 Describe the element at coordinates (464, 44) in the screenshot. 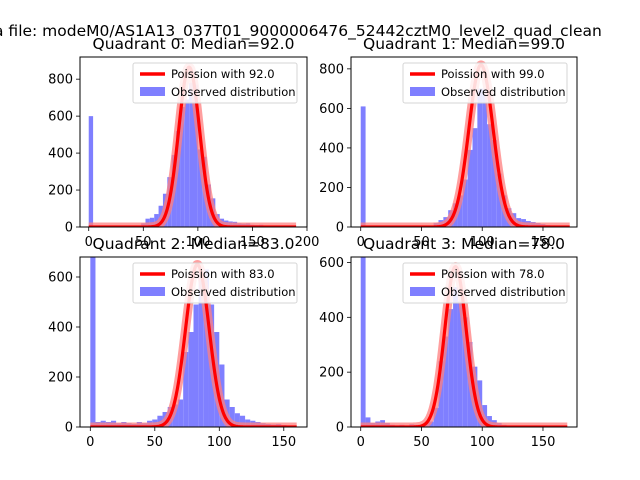

I see `subplot-title: Quadrant 1: Median=99.0` at that location.